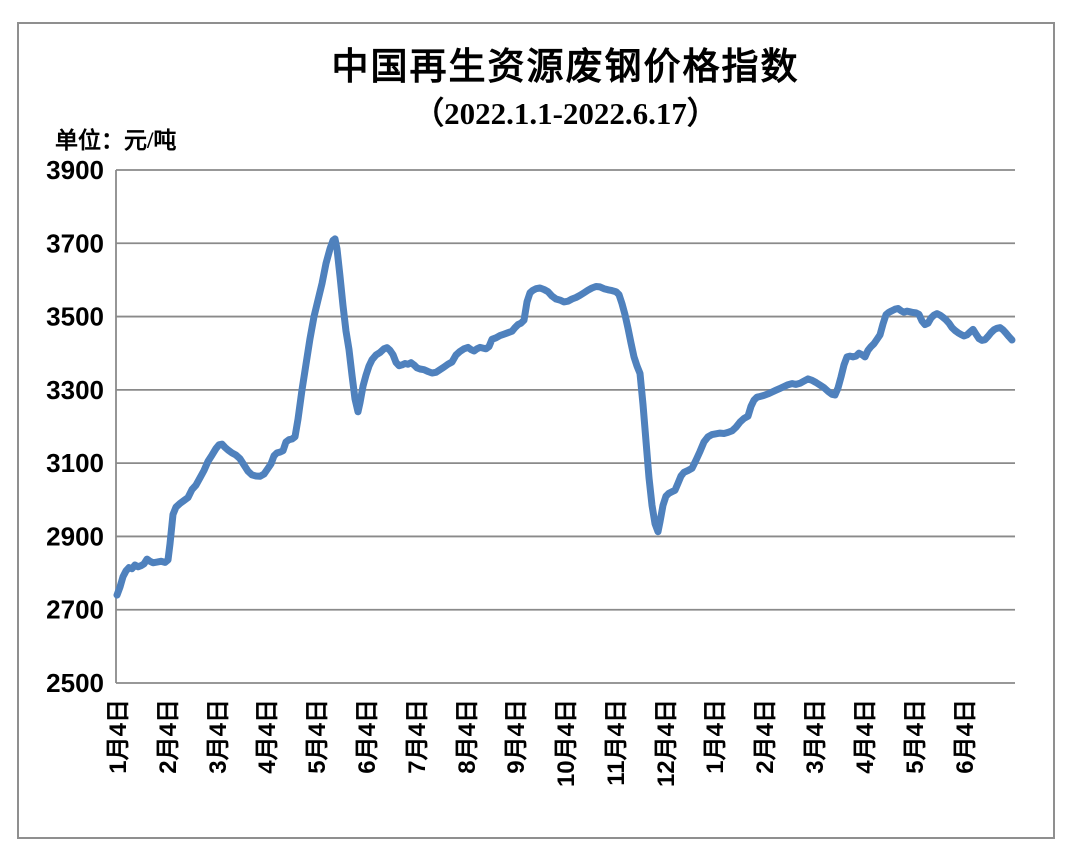  Describe the element at coordinates (565, 113) in the screenshot. I see `chart-subtitle: （2022.1.1-2022.6.17）` at that location.